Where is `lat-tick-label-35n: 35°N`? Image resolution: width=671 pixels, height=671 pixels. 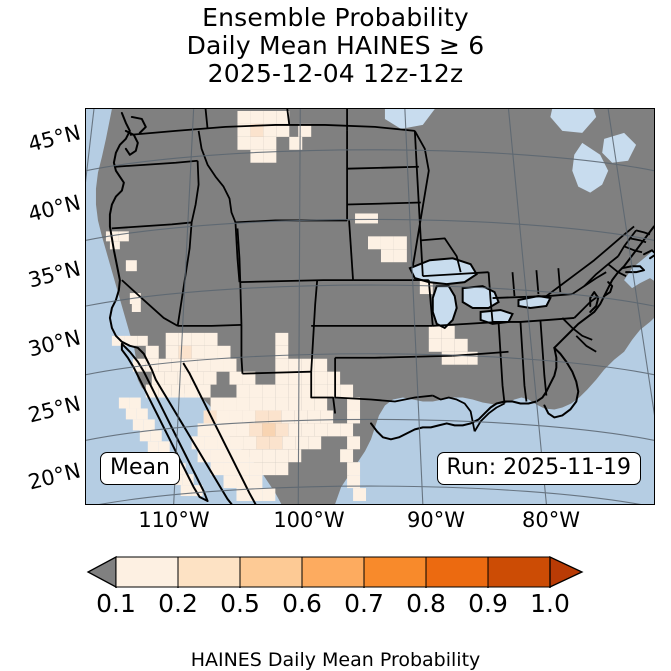
lat-tick-label-35n: 35°N is located at coordinates (54, 274).